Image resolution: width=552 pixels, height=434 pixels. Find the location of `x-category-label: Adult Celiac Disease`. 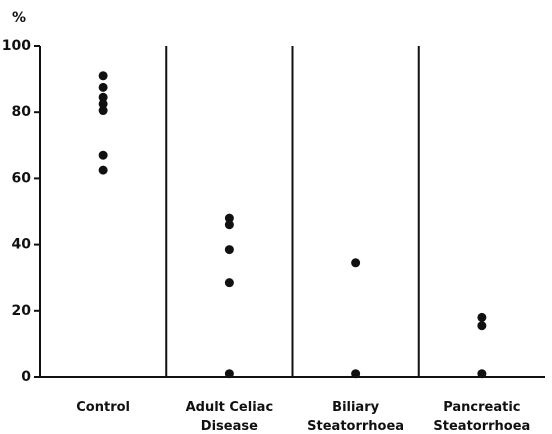

x-category-label: Adult Celiac Disease is located at coordinates (229, 417).